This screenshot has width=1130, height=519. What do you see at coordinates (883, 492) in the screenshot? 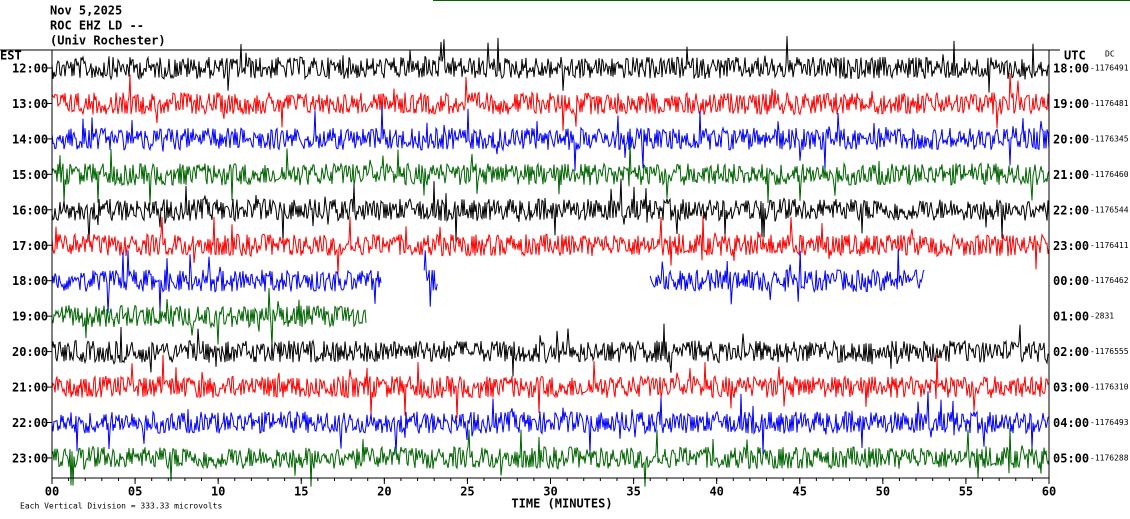
I see `x-tick-label: 50` at bounding box center [883, 492].